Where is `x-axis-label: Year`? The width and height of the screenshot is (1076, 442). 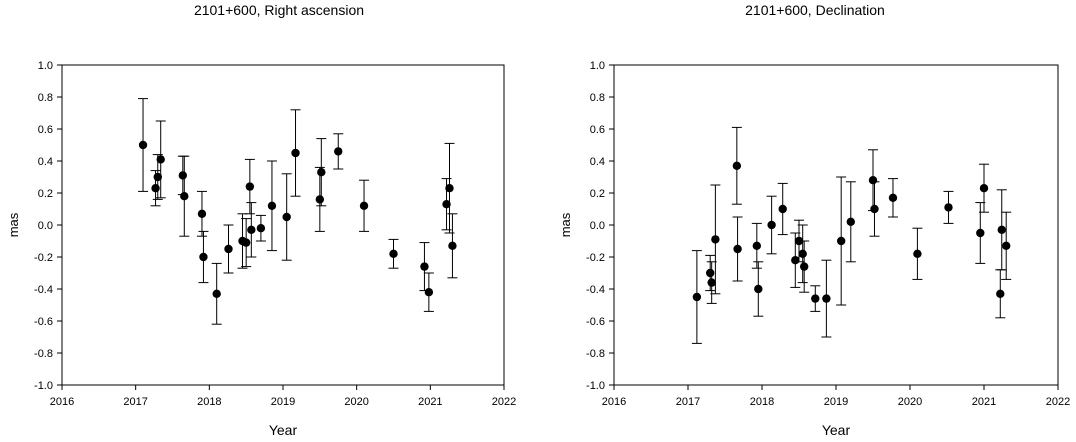
x-axis-label: Year is located at coordinates (836, 430).